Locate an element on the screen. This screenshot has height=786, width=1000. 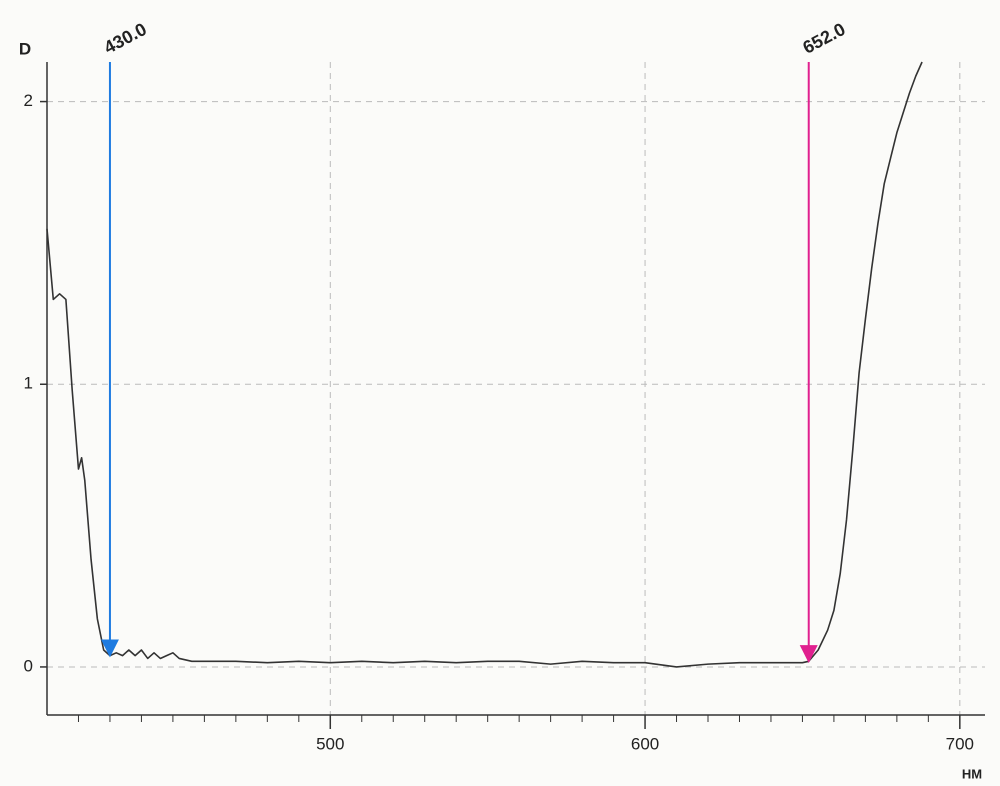
x-tick-label: 700 is located at coordinates (960, 743).